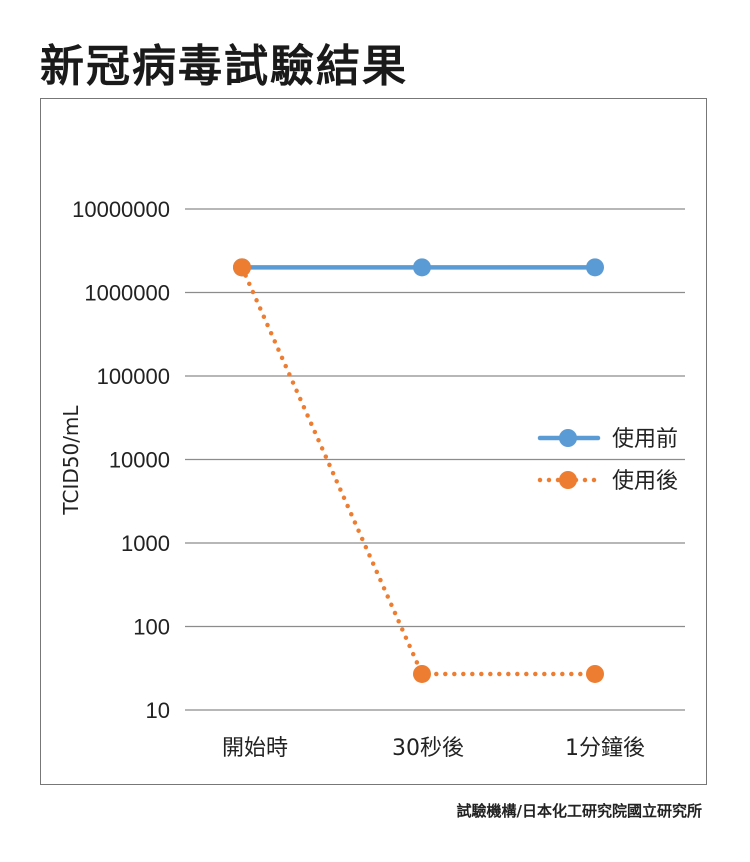  I want to click on y-tick-label: 100000, so click(133, 376).